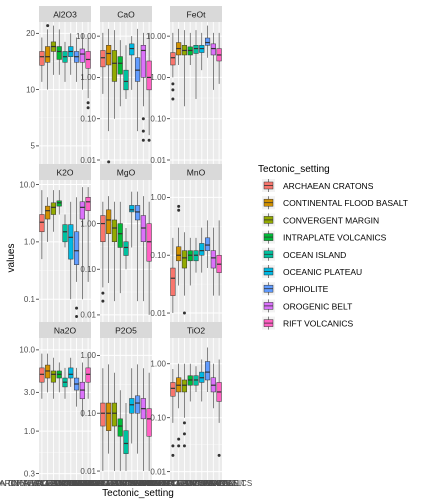 The image size is (432, 504). Describe the element at coordinates (331, 220) in the screenshot. I see `legend-label: CONVERGENT MARGIN` at that location.